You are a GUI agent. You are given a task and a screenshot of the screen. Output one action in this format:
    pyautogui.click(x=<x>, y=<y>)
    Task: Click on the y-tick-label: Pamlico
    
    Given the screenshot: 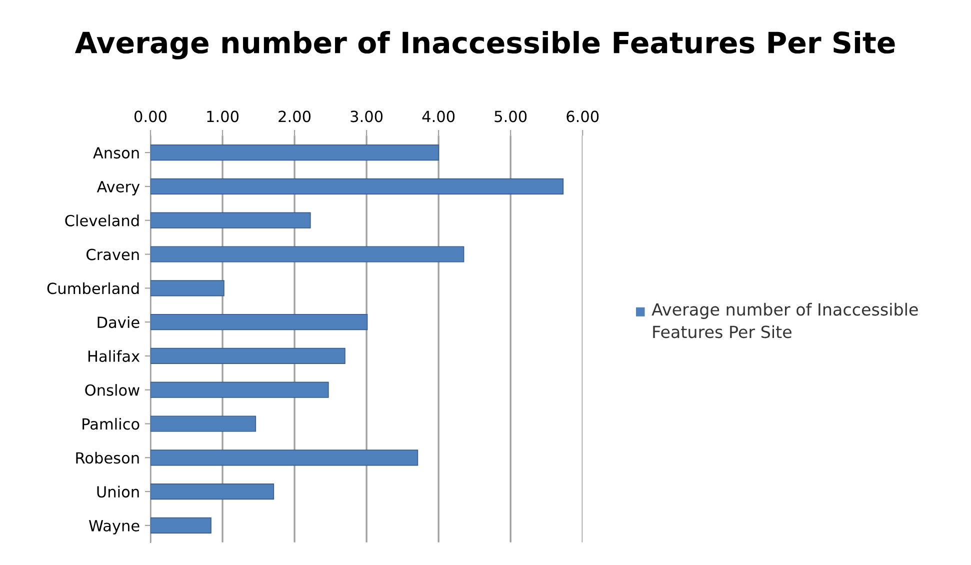 What is the action you would take?
    pyautogui.click(x=111, y=424)
    